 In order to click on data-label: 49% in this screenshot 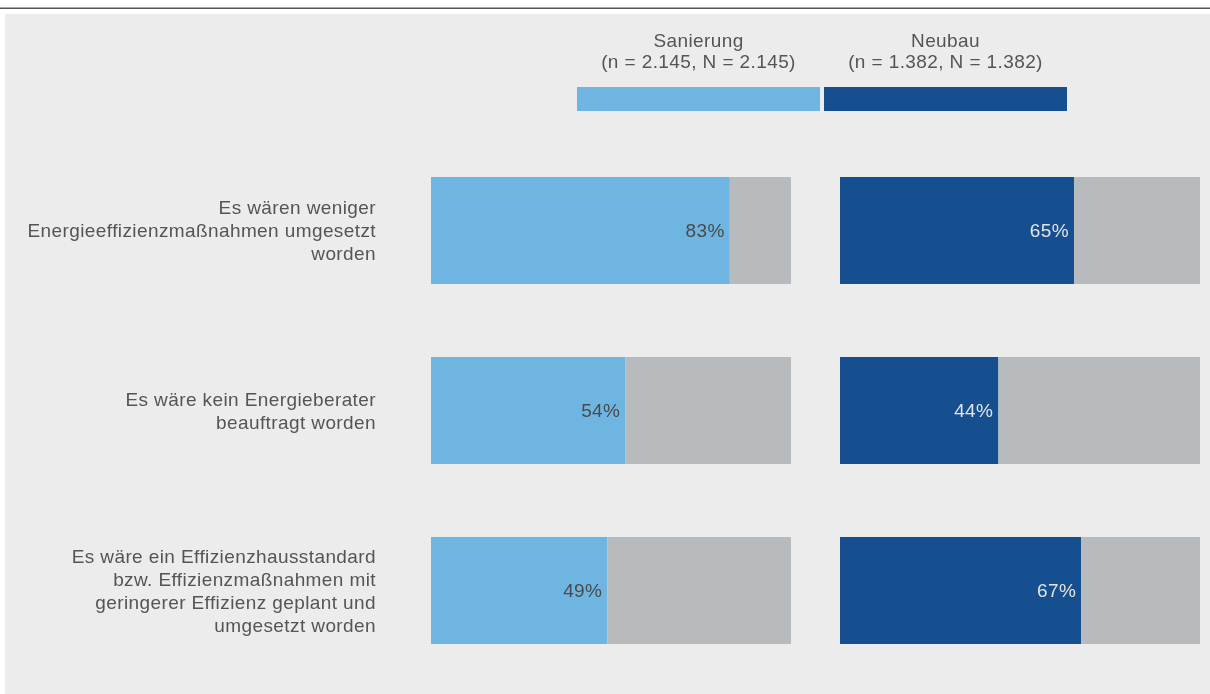, I will do `click(583, 590)`.